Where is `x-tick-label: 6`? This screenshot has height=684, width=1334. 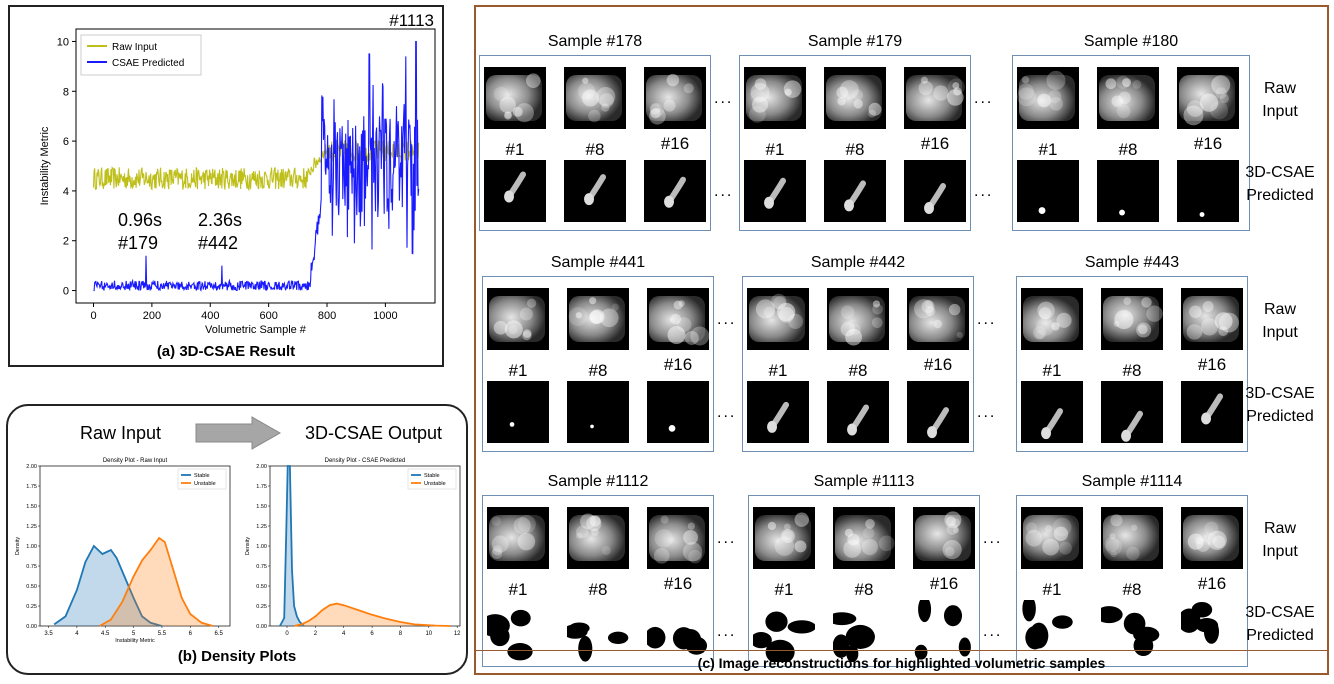 x-tick-label: 6 is located at coordinates (372, 633).